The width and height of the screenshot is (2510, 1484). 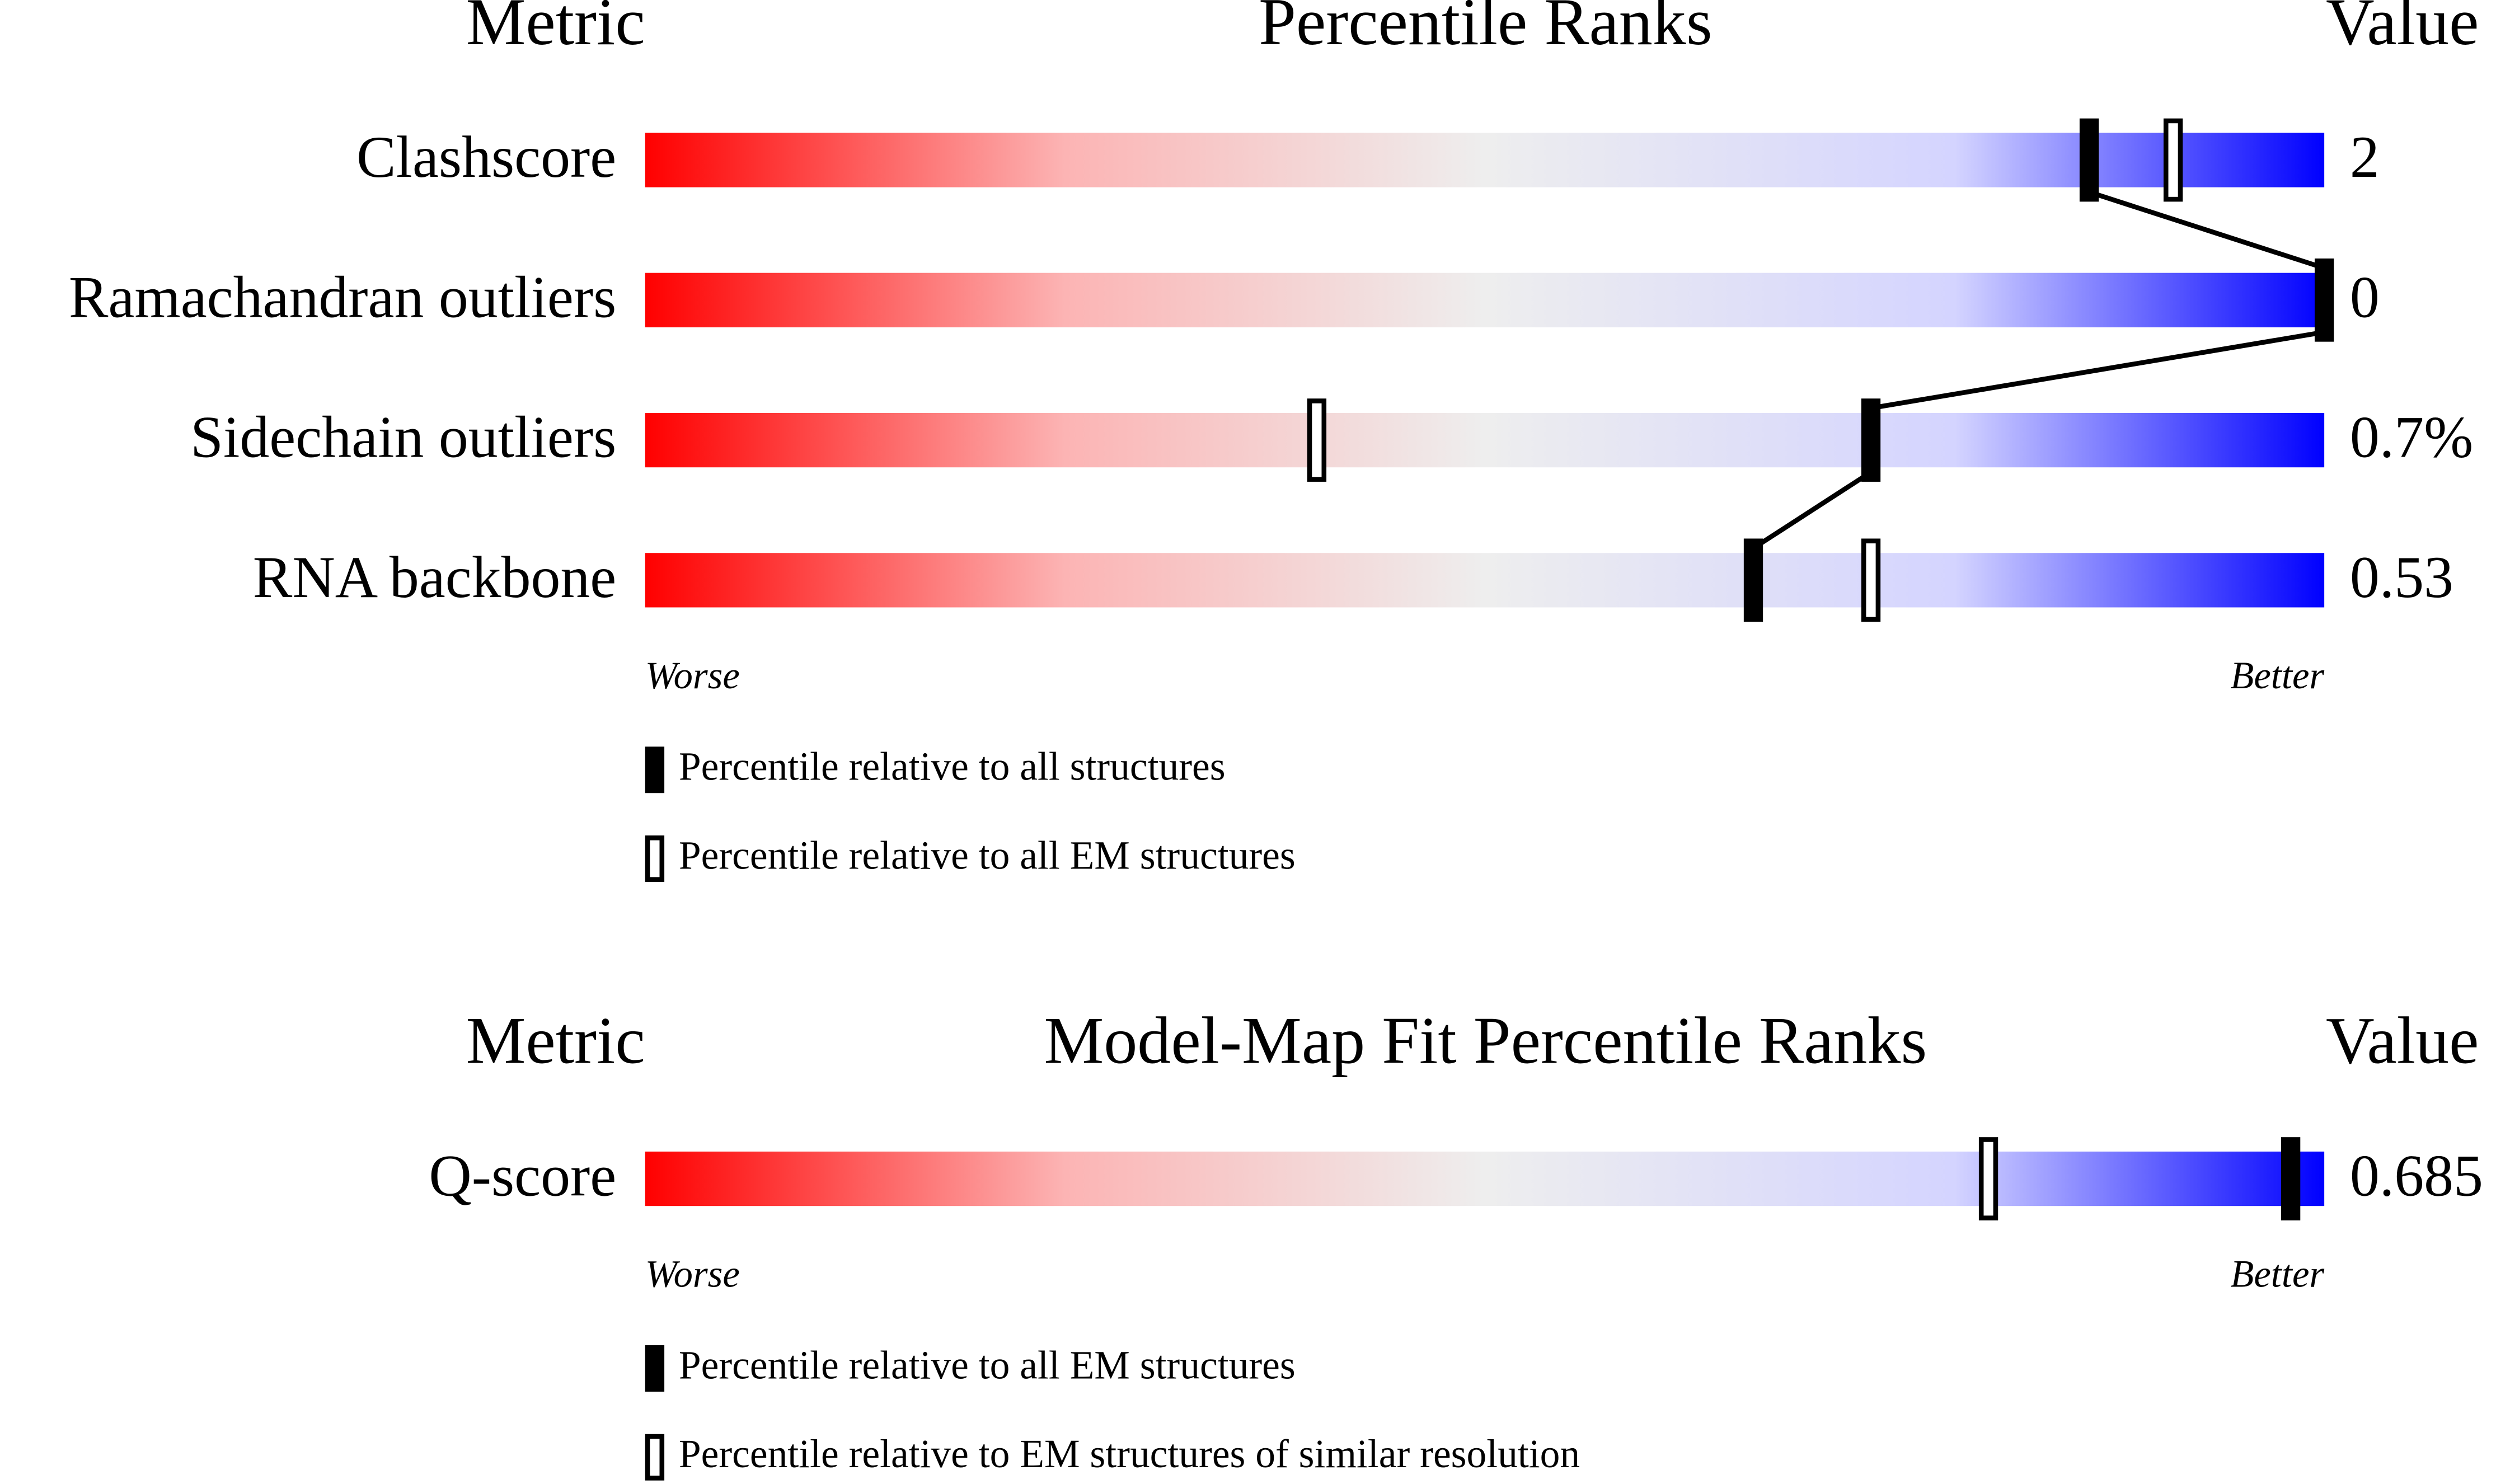 I want to click on chart-title: Percentile Ranks, so click(x=1486, y=29).